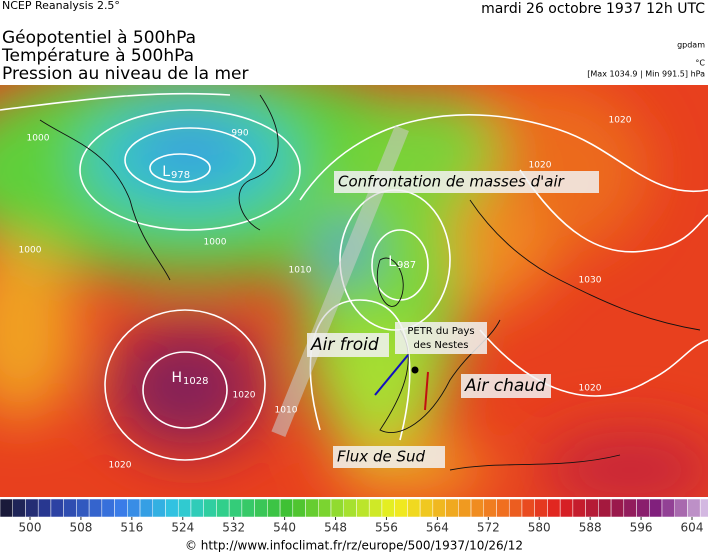 The image size is (708, 559). Describe the element at coordinates (30, 528) in the screenshot. I see `colorbar-label: 500` at that location.